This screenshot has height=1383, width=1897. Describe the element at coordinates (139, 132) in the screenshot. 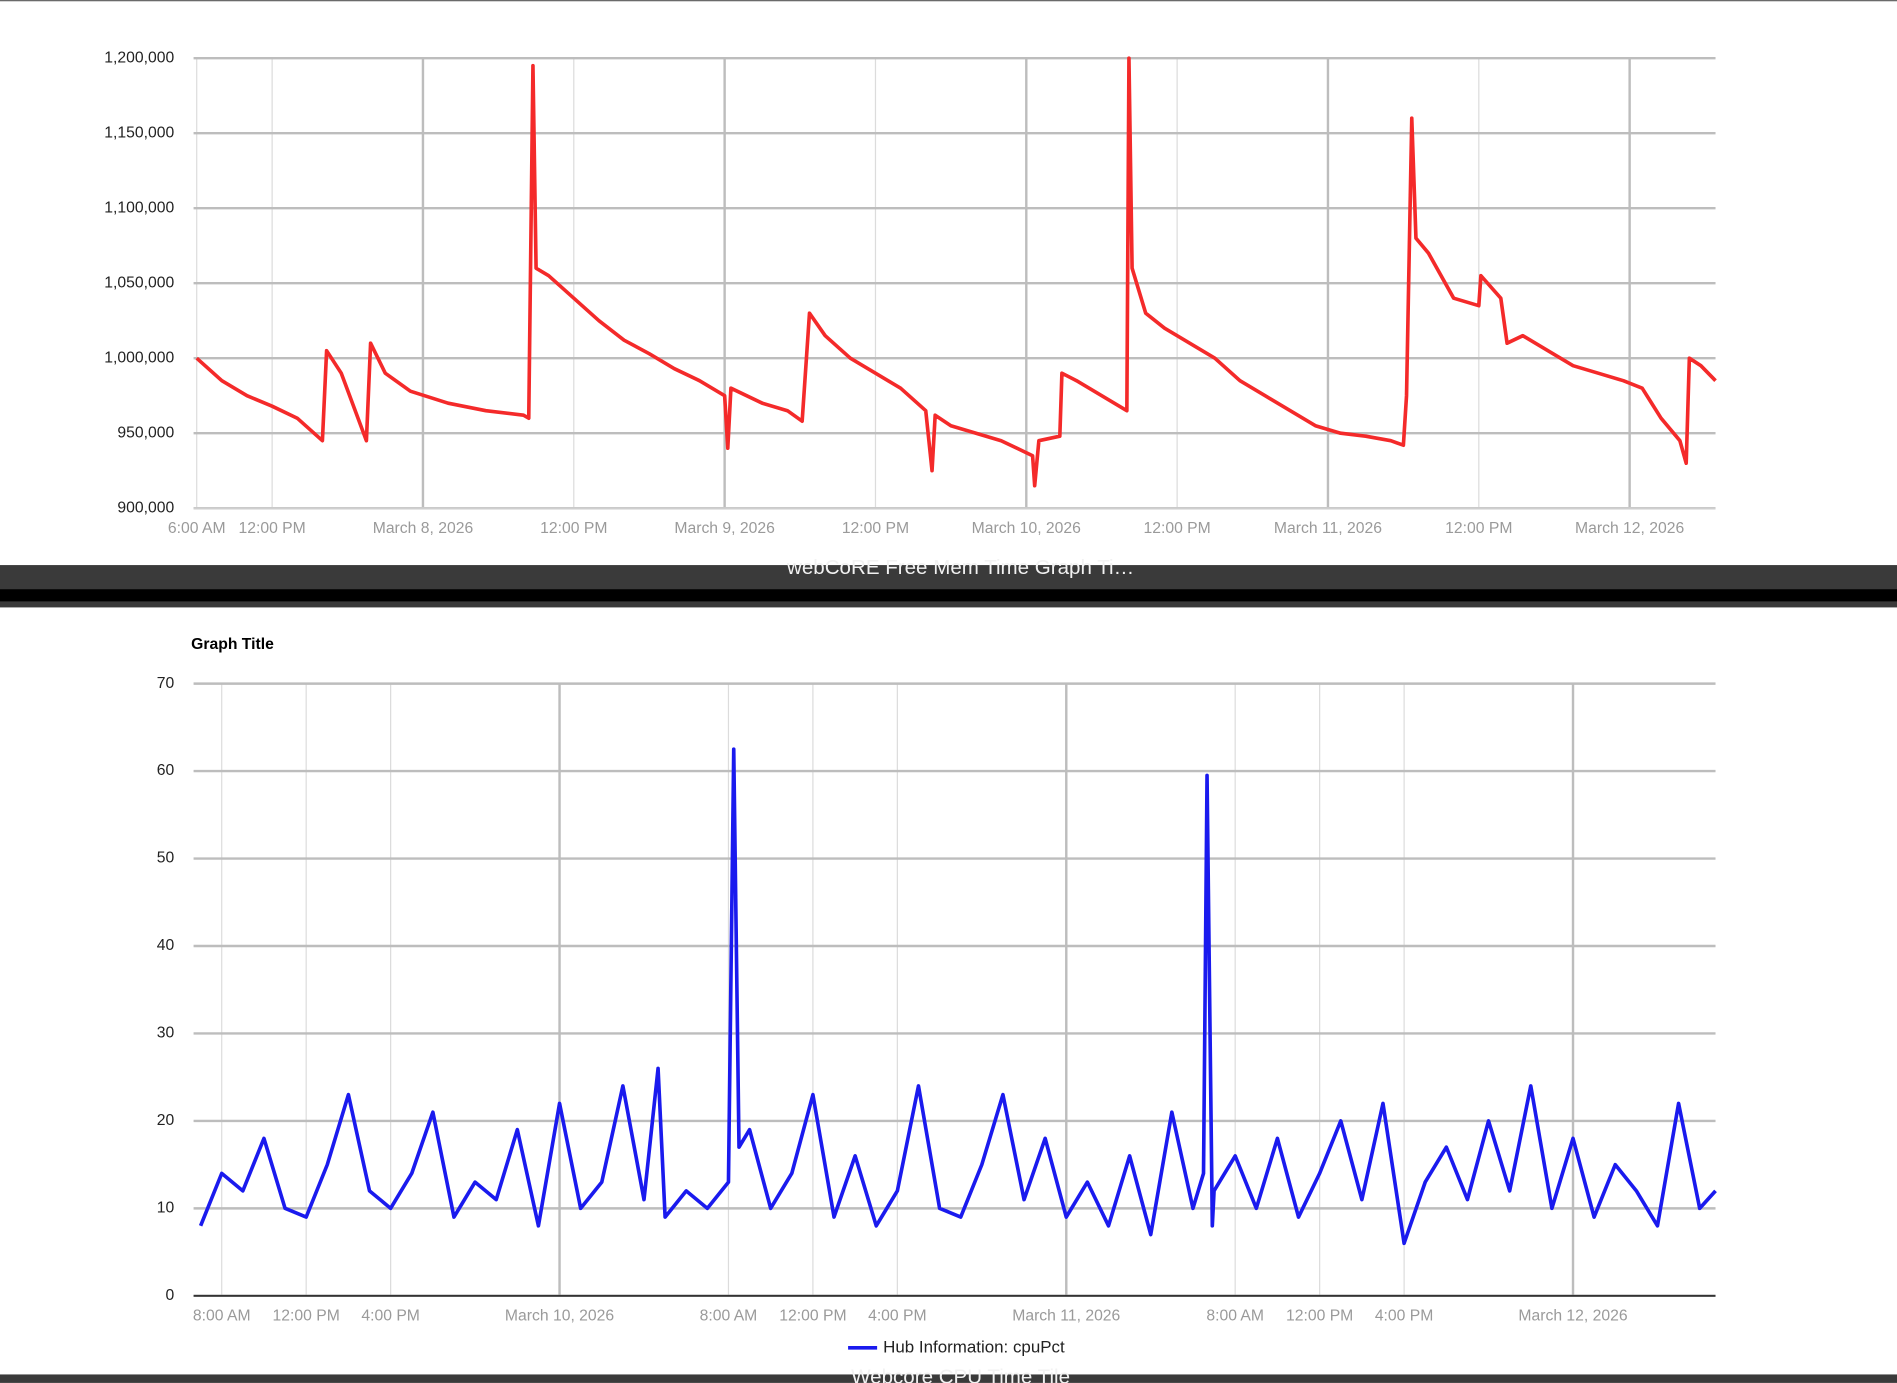

I see `y-tick-label: 1,150,000` at that location.